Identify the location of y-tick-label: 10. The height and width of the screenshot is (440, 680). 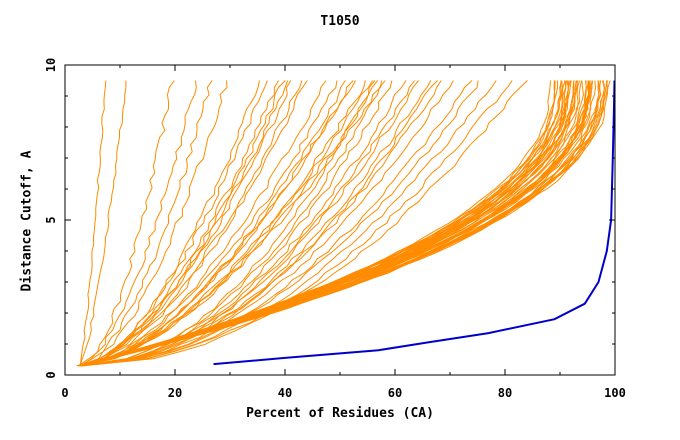
(51, 65).